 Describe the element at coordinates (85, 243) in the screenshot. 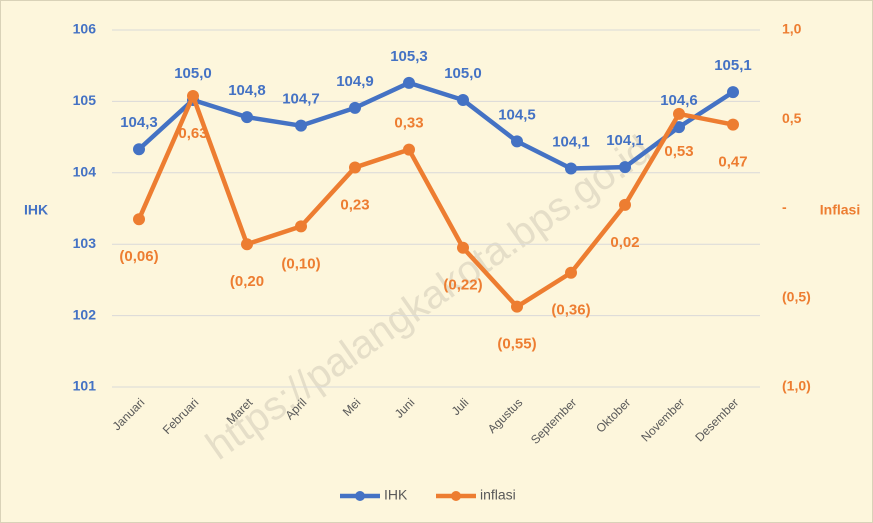

I see `y-tick-label: 103` at that location.